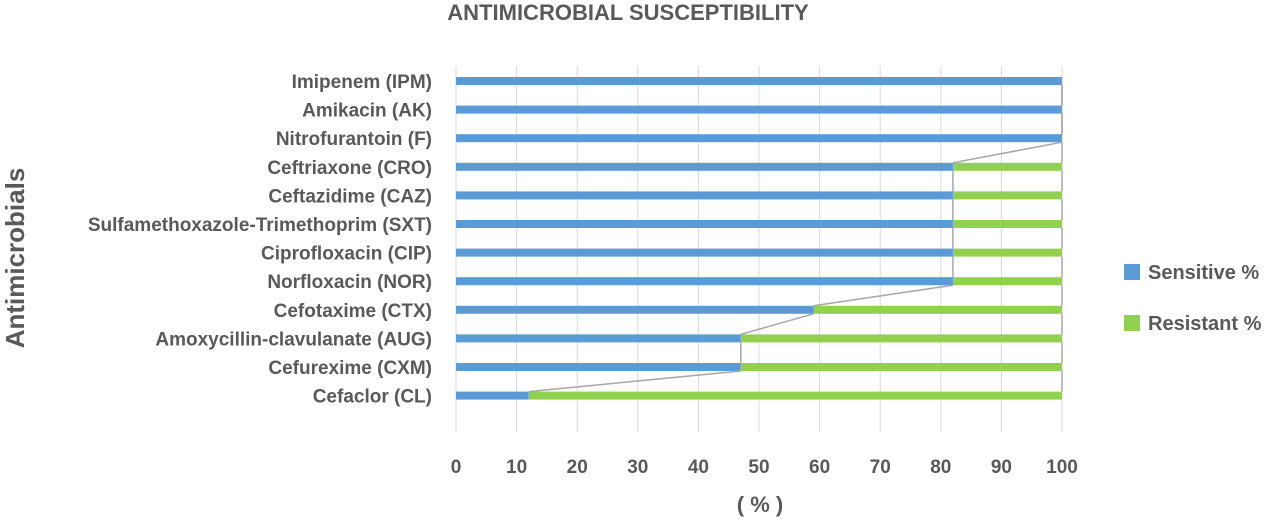 The width and height of the screenshot is (1280, 523). What do you see at coordinates (516, 467) in the screenshot?
I see `x-tick-label: 10` at bounding box center [516, 467].